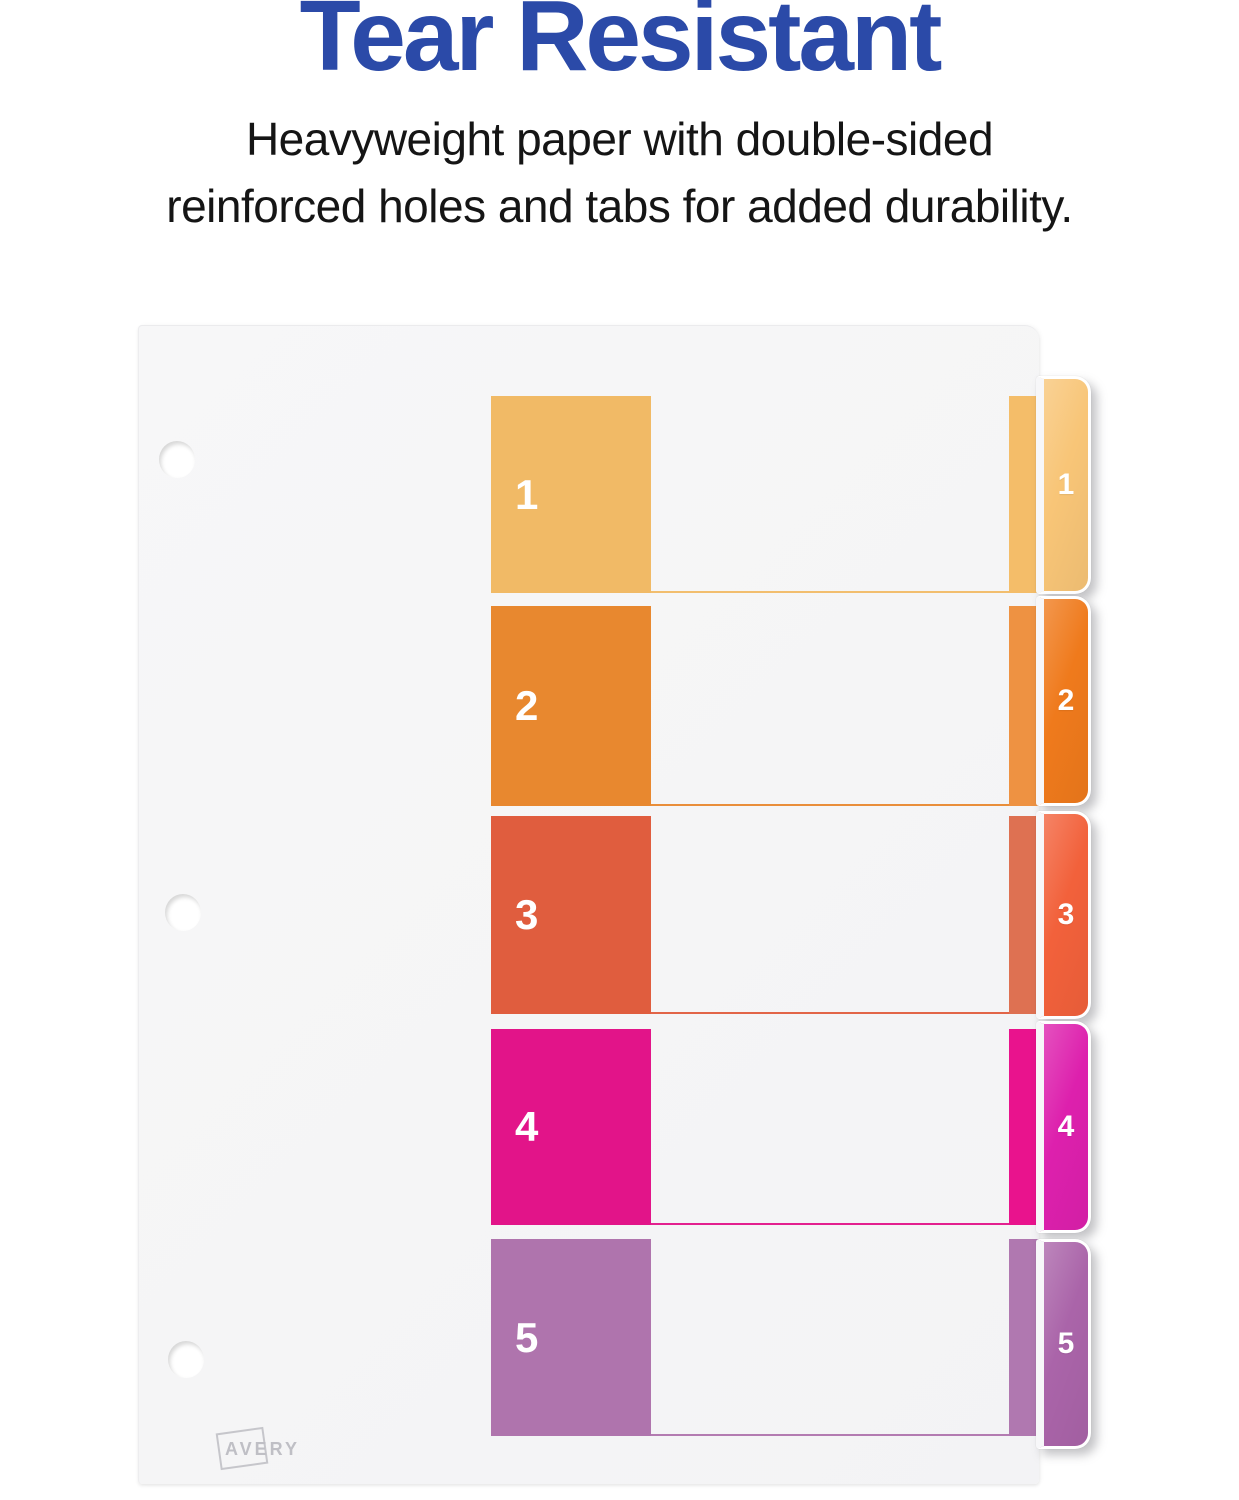 This screenshot has width=1239, height=1500. What do you see at coordinates (527, 1126) in the screenshot?
I see `section-number: 4` at bounding box center [527, 1126].